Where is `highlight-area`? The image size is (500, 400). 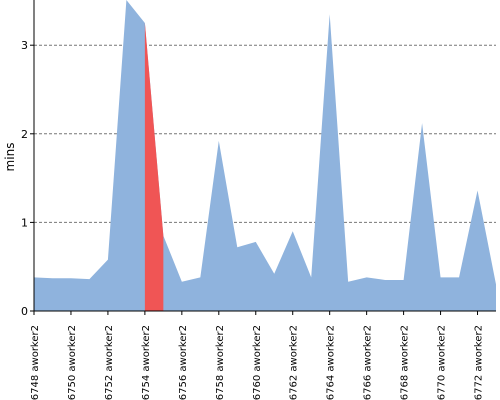
highlight-area is located at coordinates (154, 167).